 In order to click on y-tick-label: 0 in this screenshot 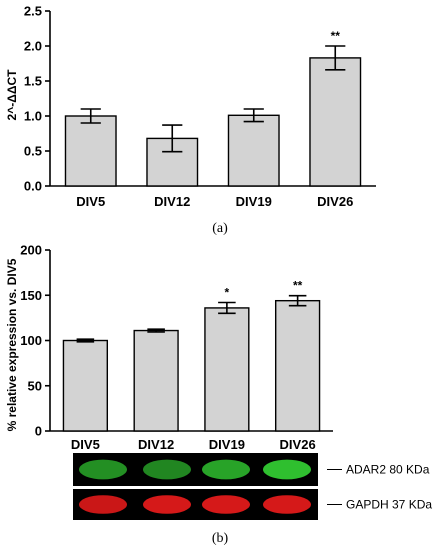, I will do `click(38, 431)`.